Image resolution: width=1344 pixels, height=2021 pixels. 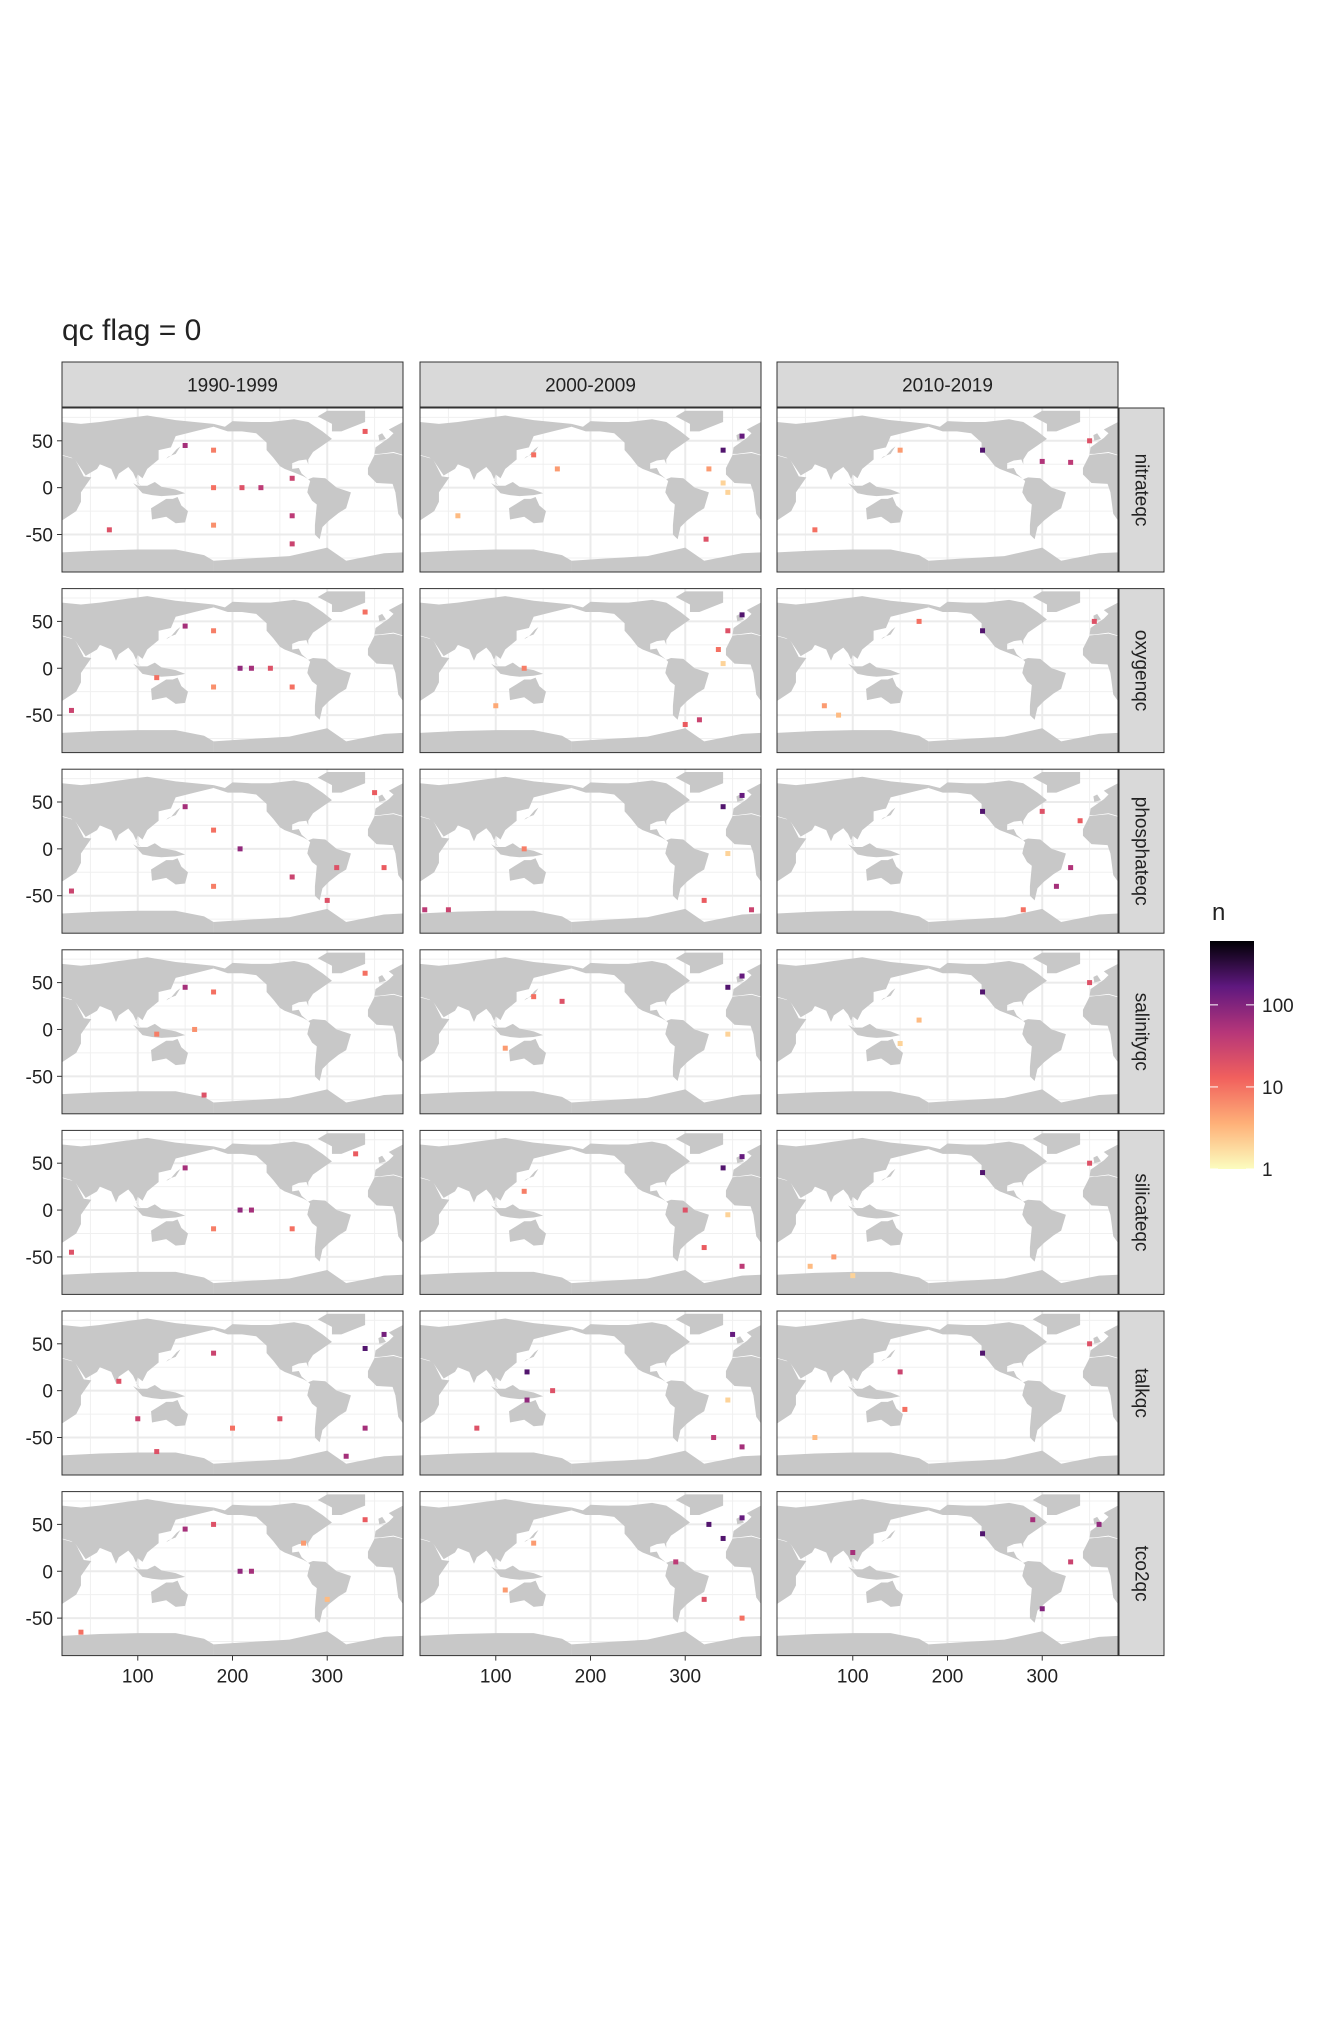 What do you see at coordinates (1141, 1574) in the screenshot?
I see `row-label: tco2qc` at bounding box center [1141, 1574].